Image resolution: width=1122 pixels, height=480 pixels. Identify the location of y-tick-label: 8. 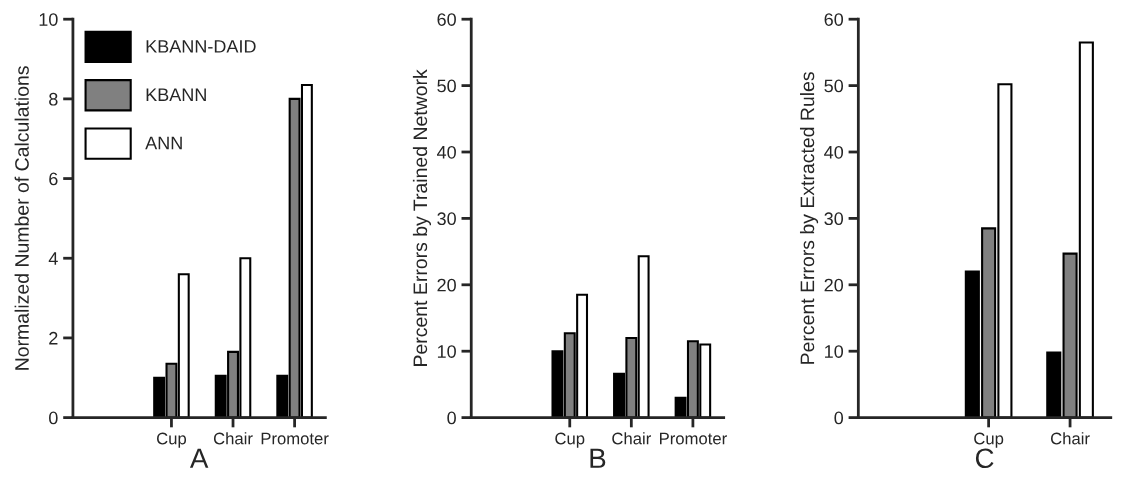
(53, 99).